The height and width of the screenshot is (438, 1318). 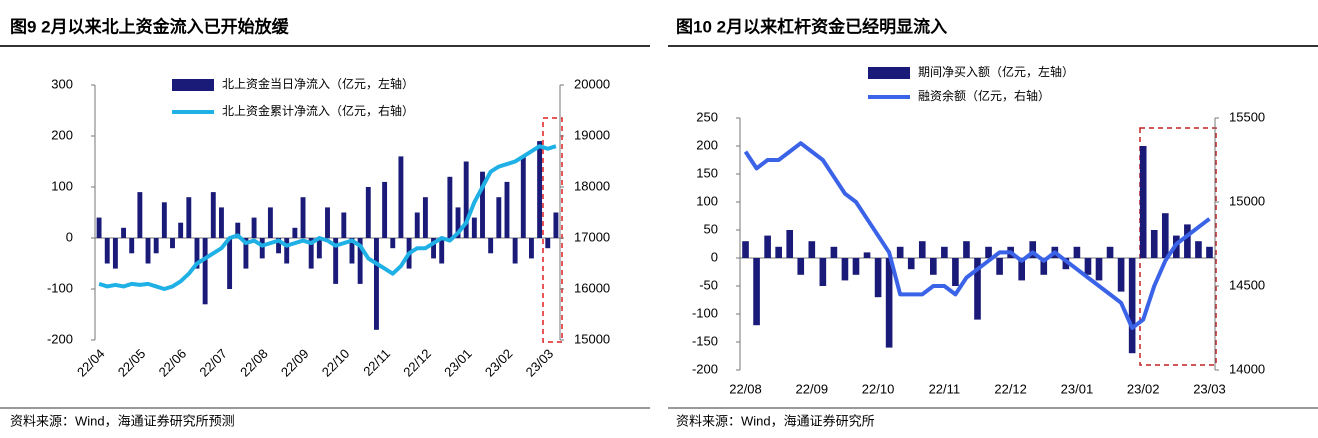 I want to click on y-tick-label: 250, so click(x=707, y=116).